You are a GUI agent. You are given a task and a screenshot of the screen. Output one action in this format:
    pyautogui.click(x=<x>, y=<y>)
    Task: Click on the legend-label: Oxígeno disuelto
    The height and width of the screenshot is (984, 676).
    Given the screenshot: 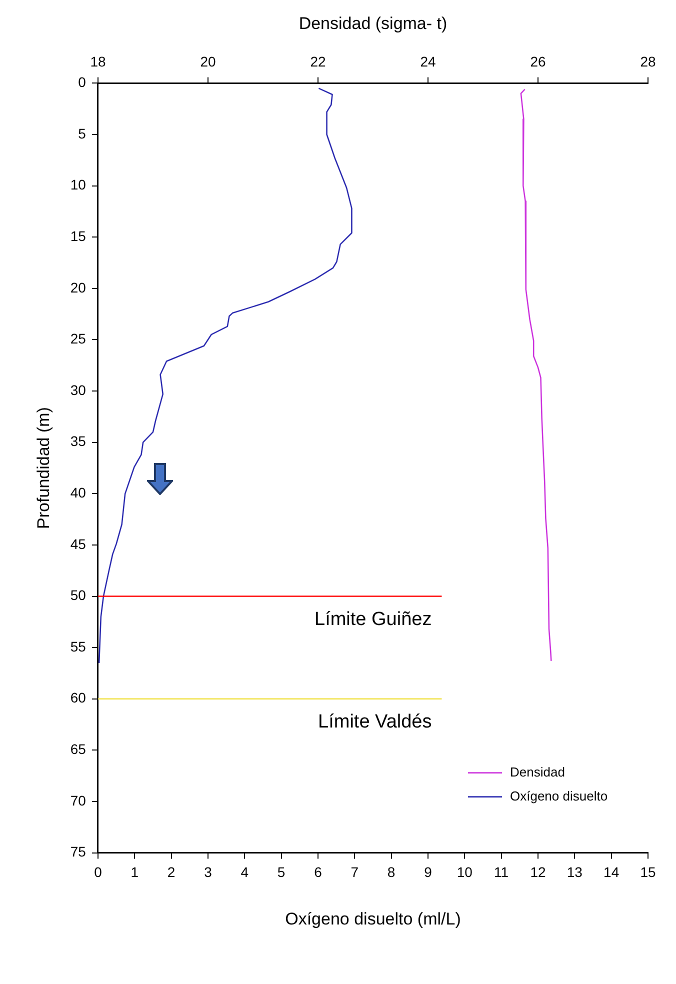 What is the action you would take?
    pyautogui.click(x=559, y=796)
    